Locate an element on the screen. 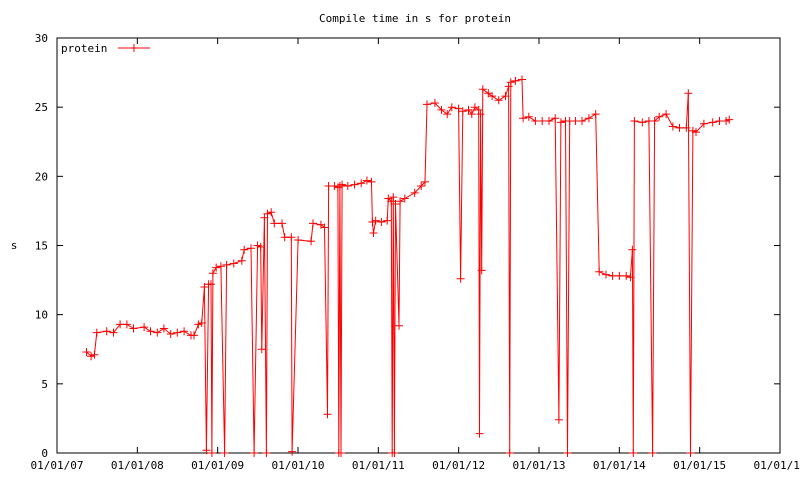 This screenshot has width=800, height=480. x-tick-label: 01/01/09 is located at coordinates (217, 465).